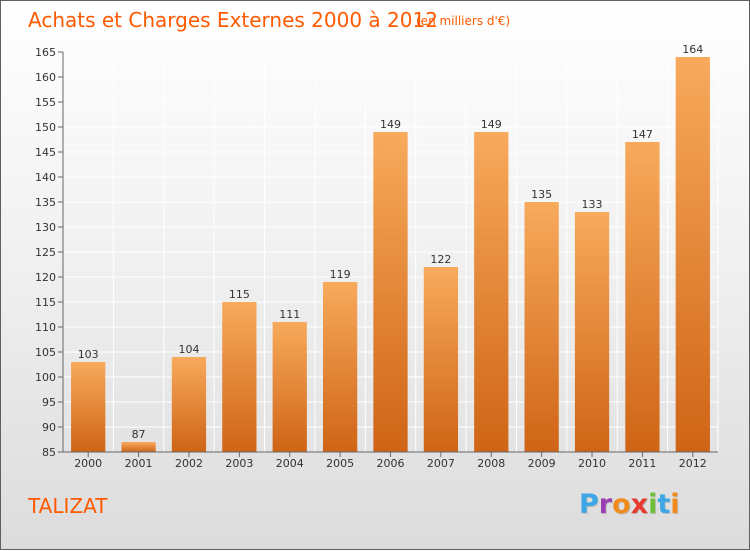 The width and height of the screenshot is (750, 551). I want to click on data-label: 133, so click(592, 204).